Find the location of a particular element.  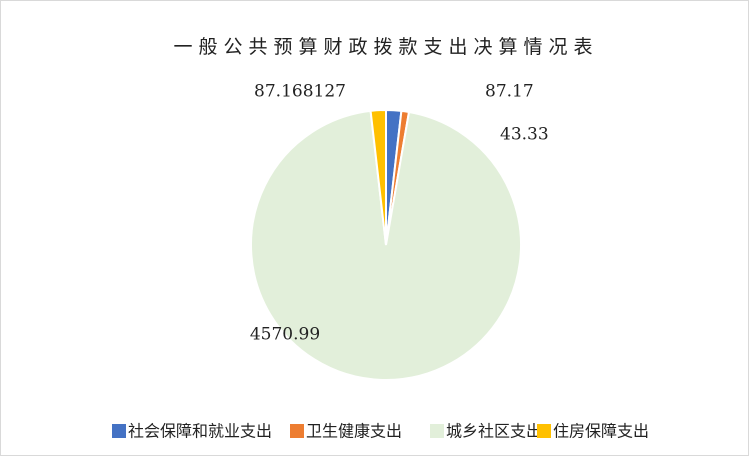

data-label: 43.33 is located at coordinates (524, 135).